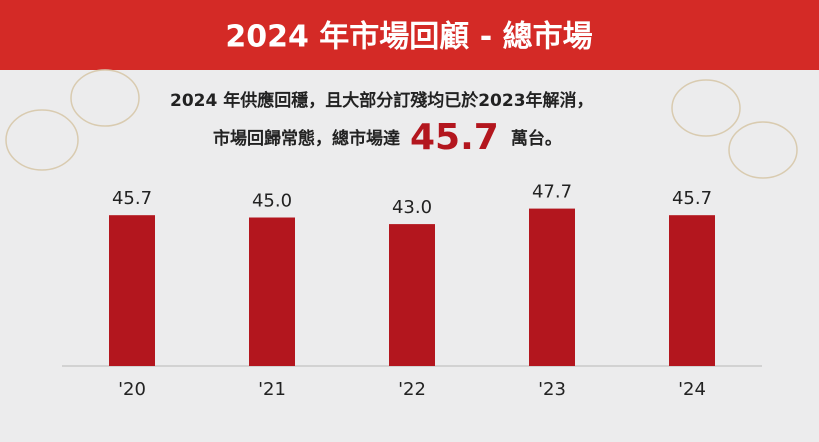 The height and width of the screenshot is (442, 819). Describe the element at coordinates (552, 389) in the screenshot. I see `x-tick-label: '23` at that location.